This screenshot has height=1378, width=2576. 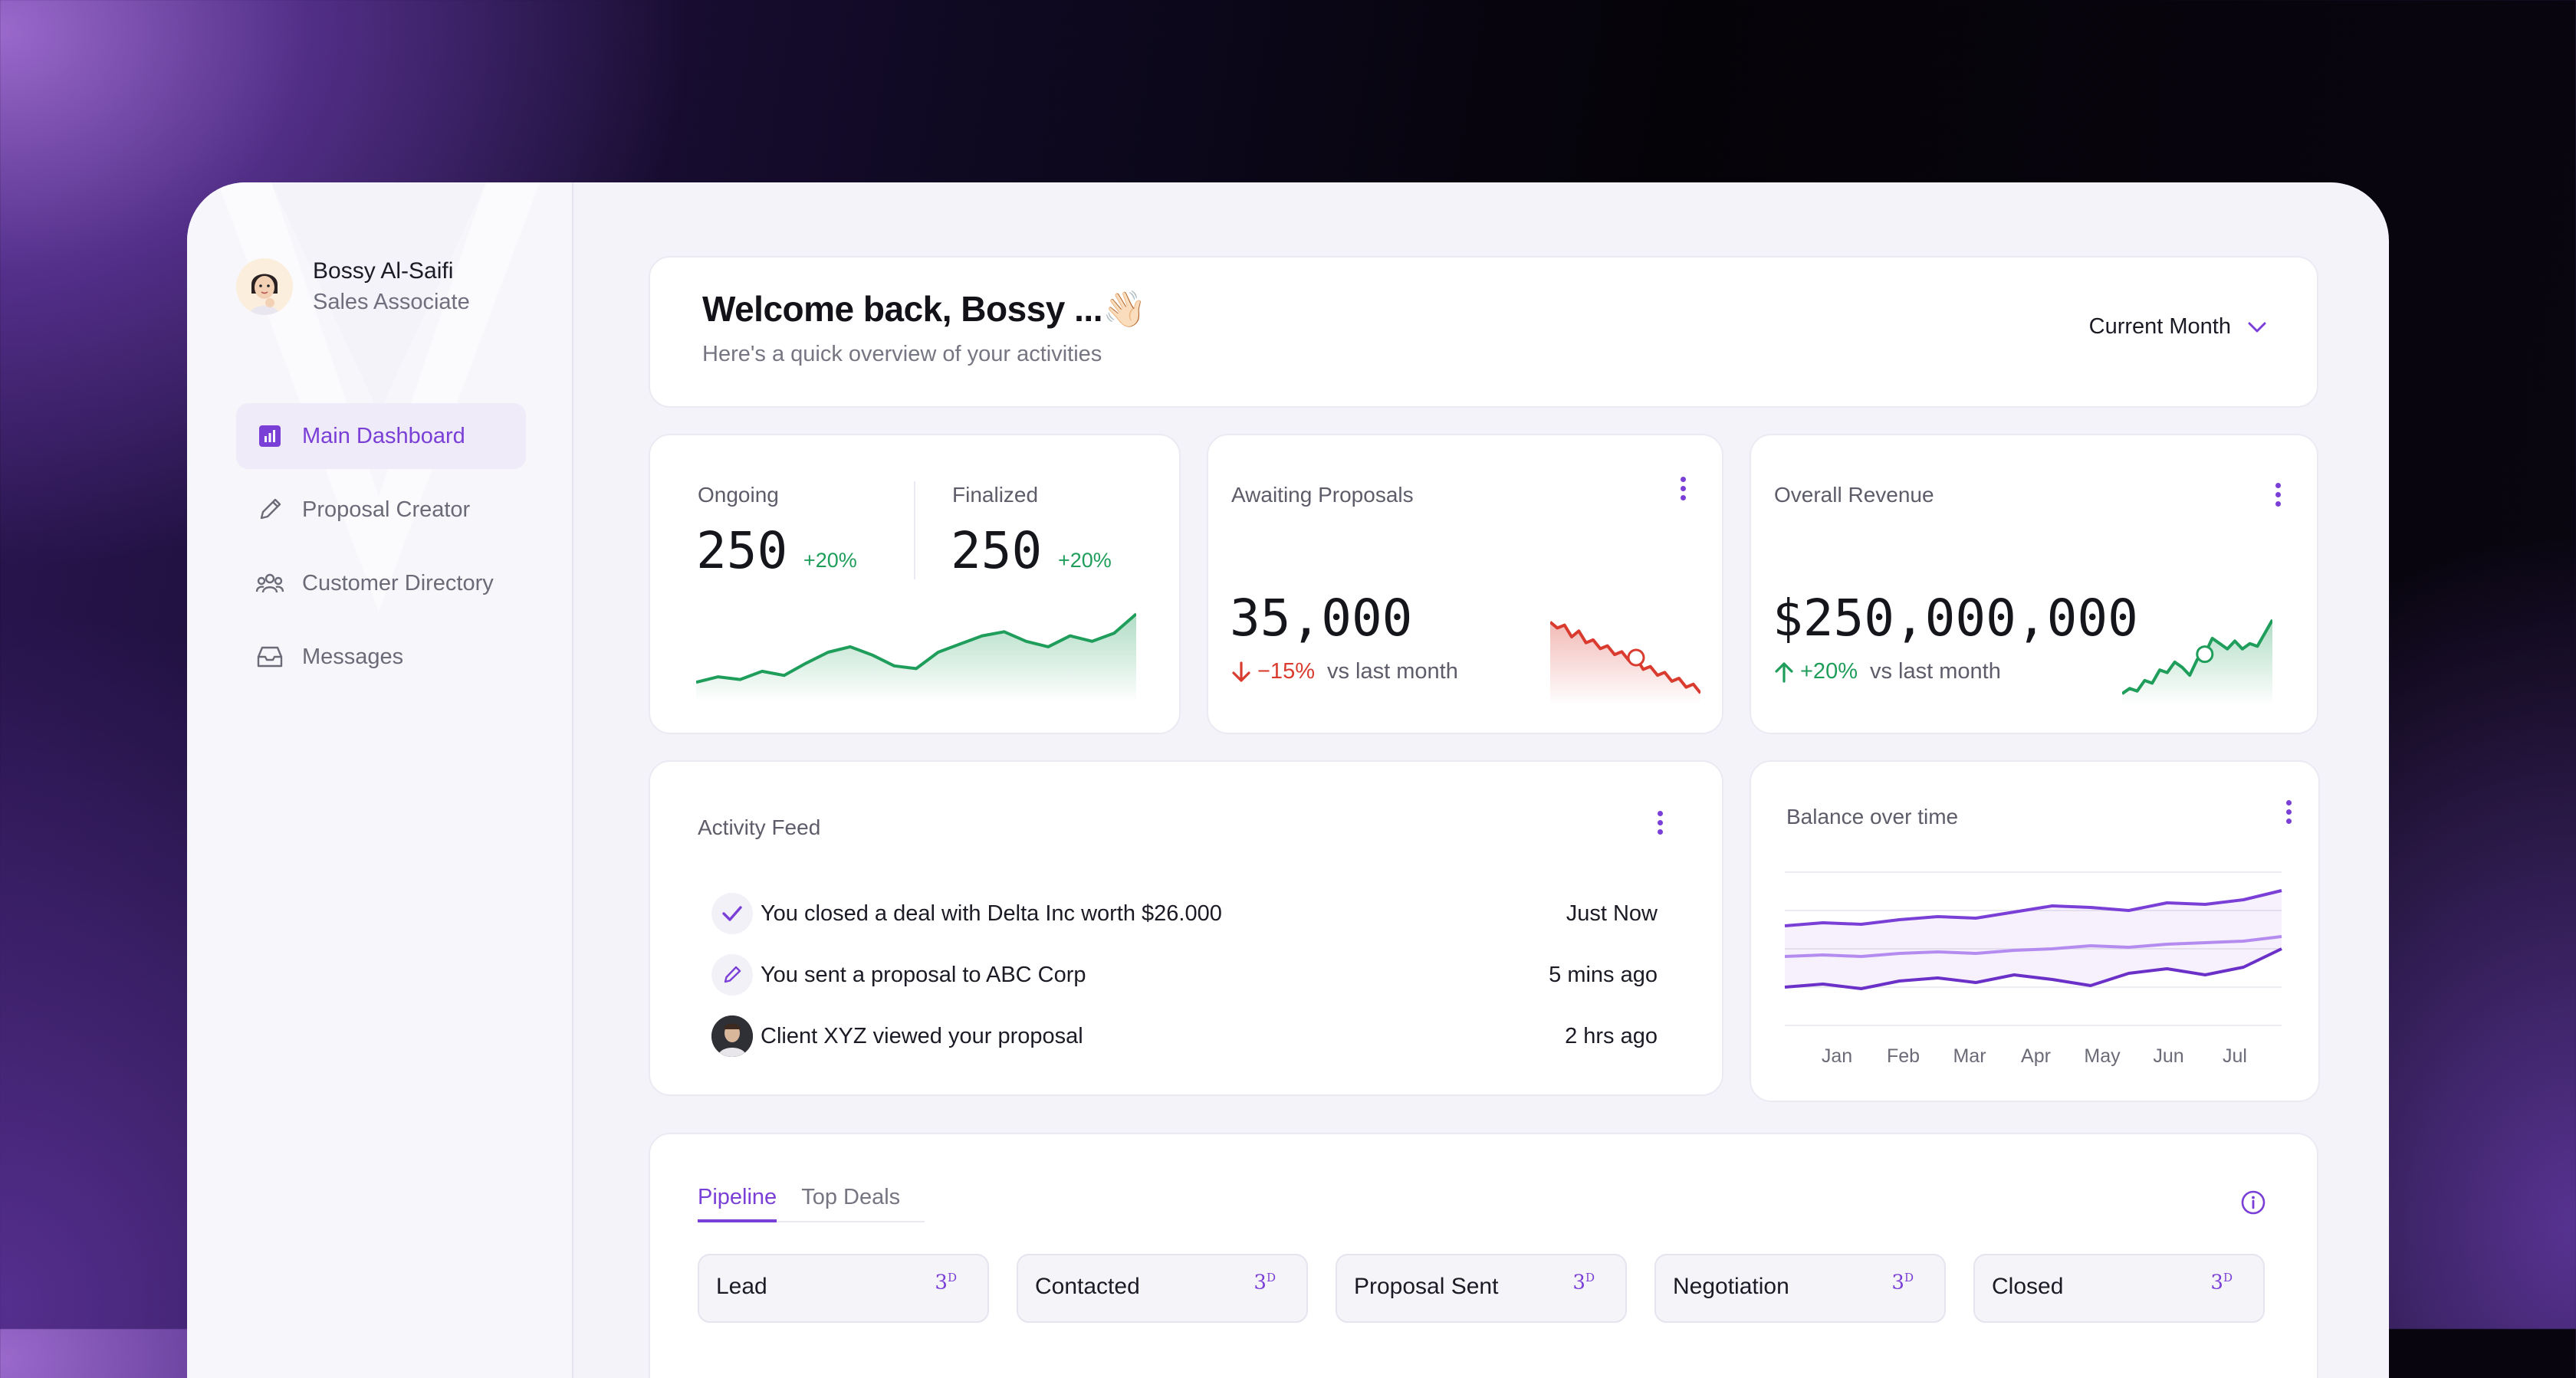 What do you see at coordinates (996, 495) in the screenshot?
I see `finalized-label: Finalized` at bounding box center [996, 495].